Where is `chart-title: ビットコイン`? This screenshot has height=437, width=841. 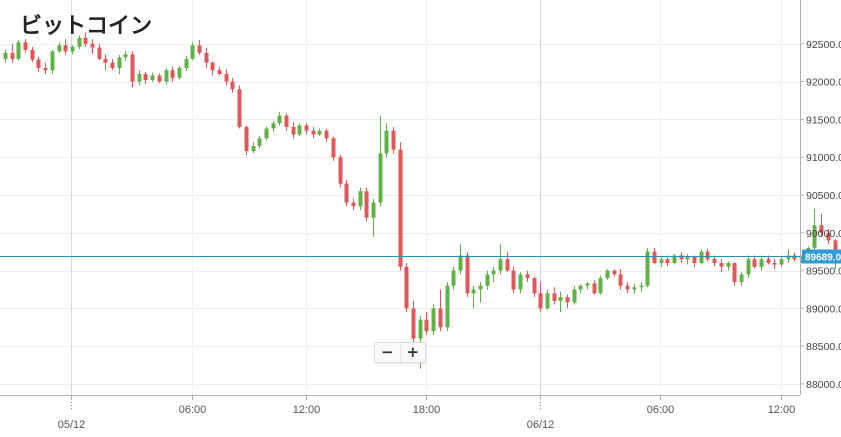 chart-title: ビットコイン is located at coordinates (86, 26).